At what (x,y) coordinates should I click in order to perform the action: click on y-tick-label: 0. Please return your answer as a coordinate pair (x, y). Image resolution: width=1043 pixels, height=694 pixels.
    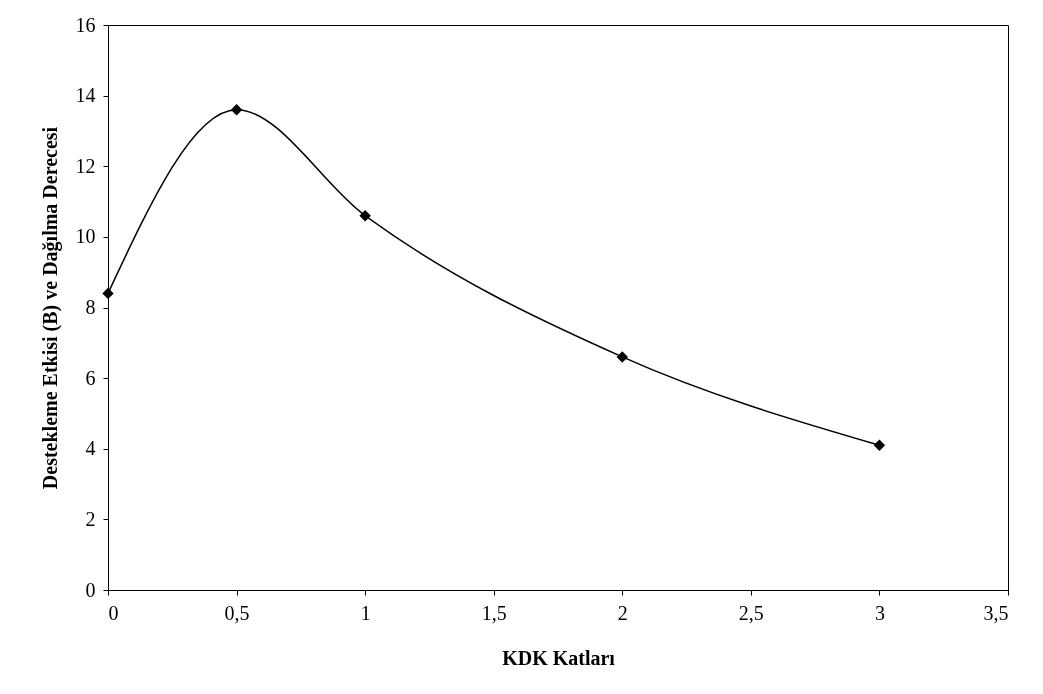
    Looking at the image, I should click on (90, 589).